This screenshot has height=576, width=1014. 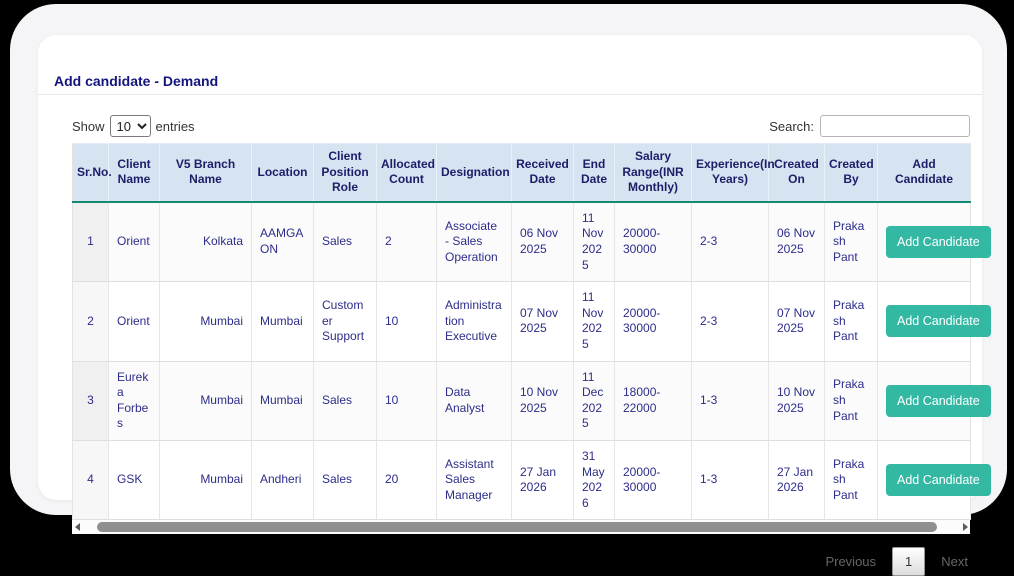 What do you see at coordinates (88, 126) in the screenshot?
I see `show-entries-label-prefix: Show` at bounding box center [88, 126].